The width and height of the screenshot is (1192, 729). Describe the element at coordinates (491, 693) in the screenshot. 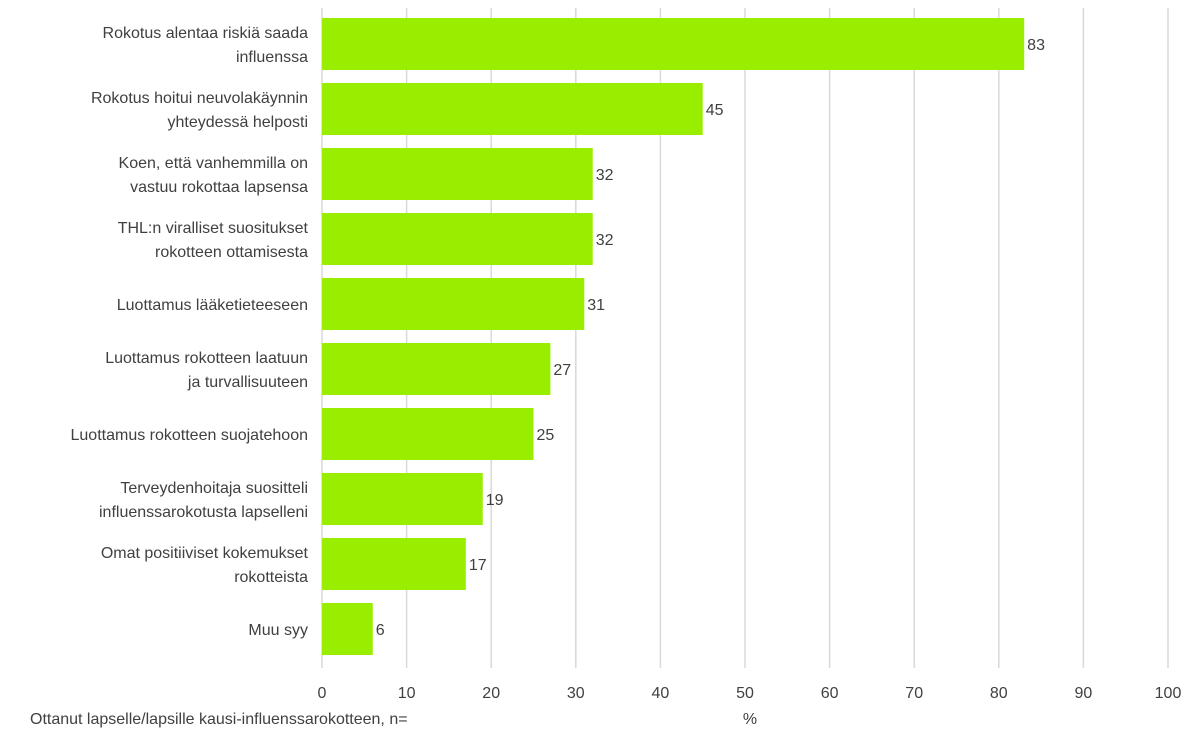

I see `x-tick-label-20: 20` at that location.